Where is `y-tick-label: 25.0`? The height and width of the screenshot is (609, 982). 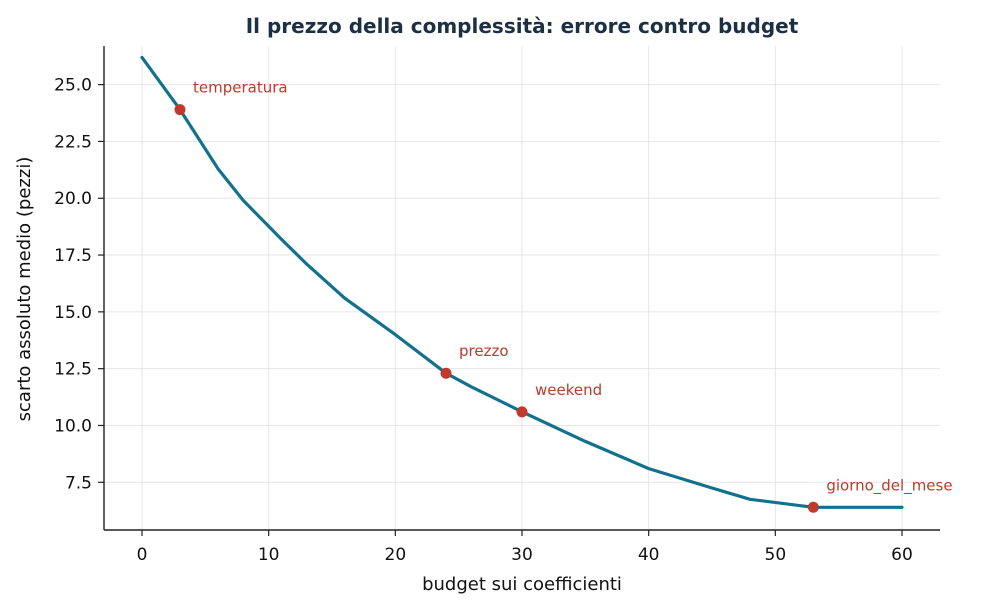 y-tick-label: 25.0 is located at coordinates (73, 86).